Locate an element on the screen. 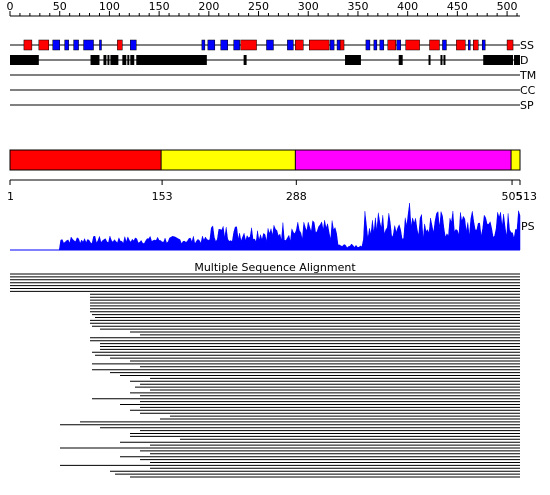 This screenshot has width=550, height=495. domain-boundary-label: 513 is located at coordinates (526, 196).